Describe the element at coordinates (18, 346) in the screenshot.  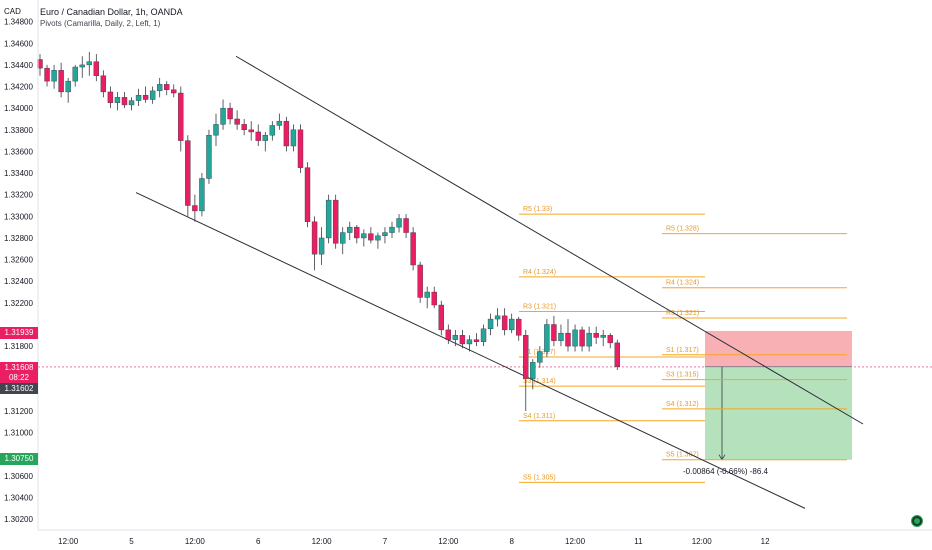
I see `y-tick-label: 1.31800` at that location.